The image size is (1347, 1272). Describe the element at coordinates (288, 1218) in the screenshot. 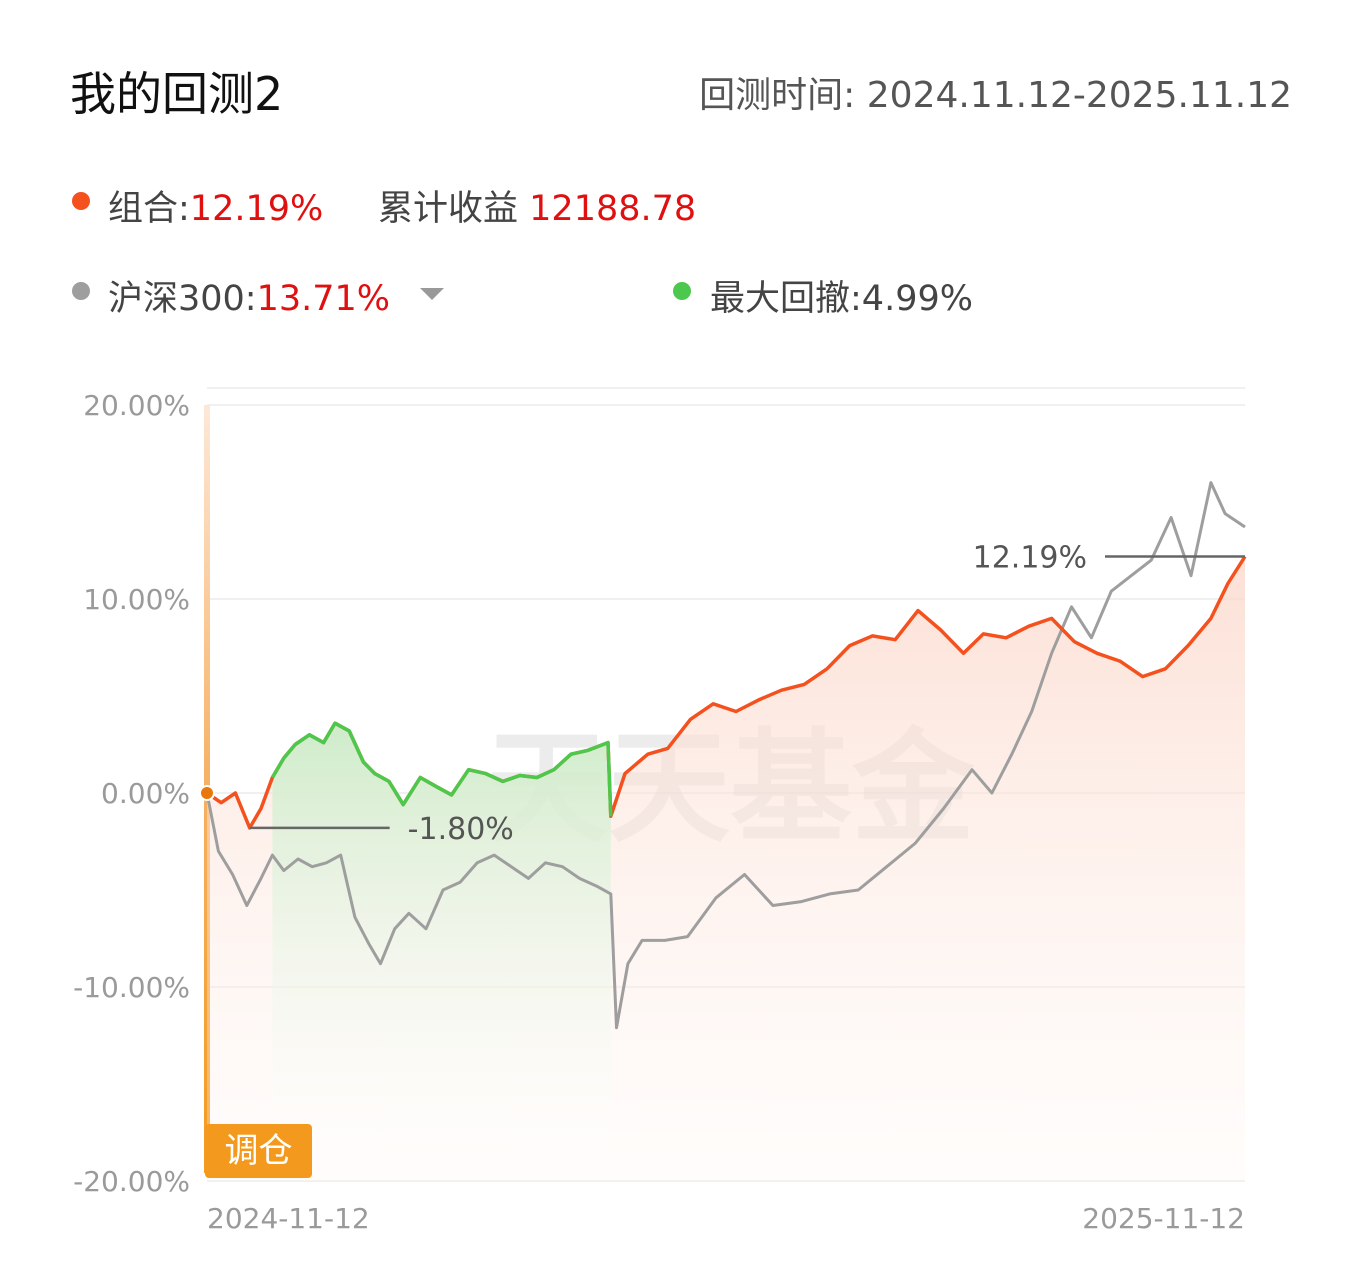

I see `x-tick-label: 2024-11-12` at that location.